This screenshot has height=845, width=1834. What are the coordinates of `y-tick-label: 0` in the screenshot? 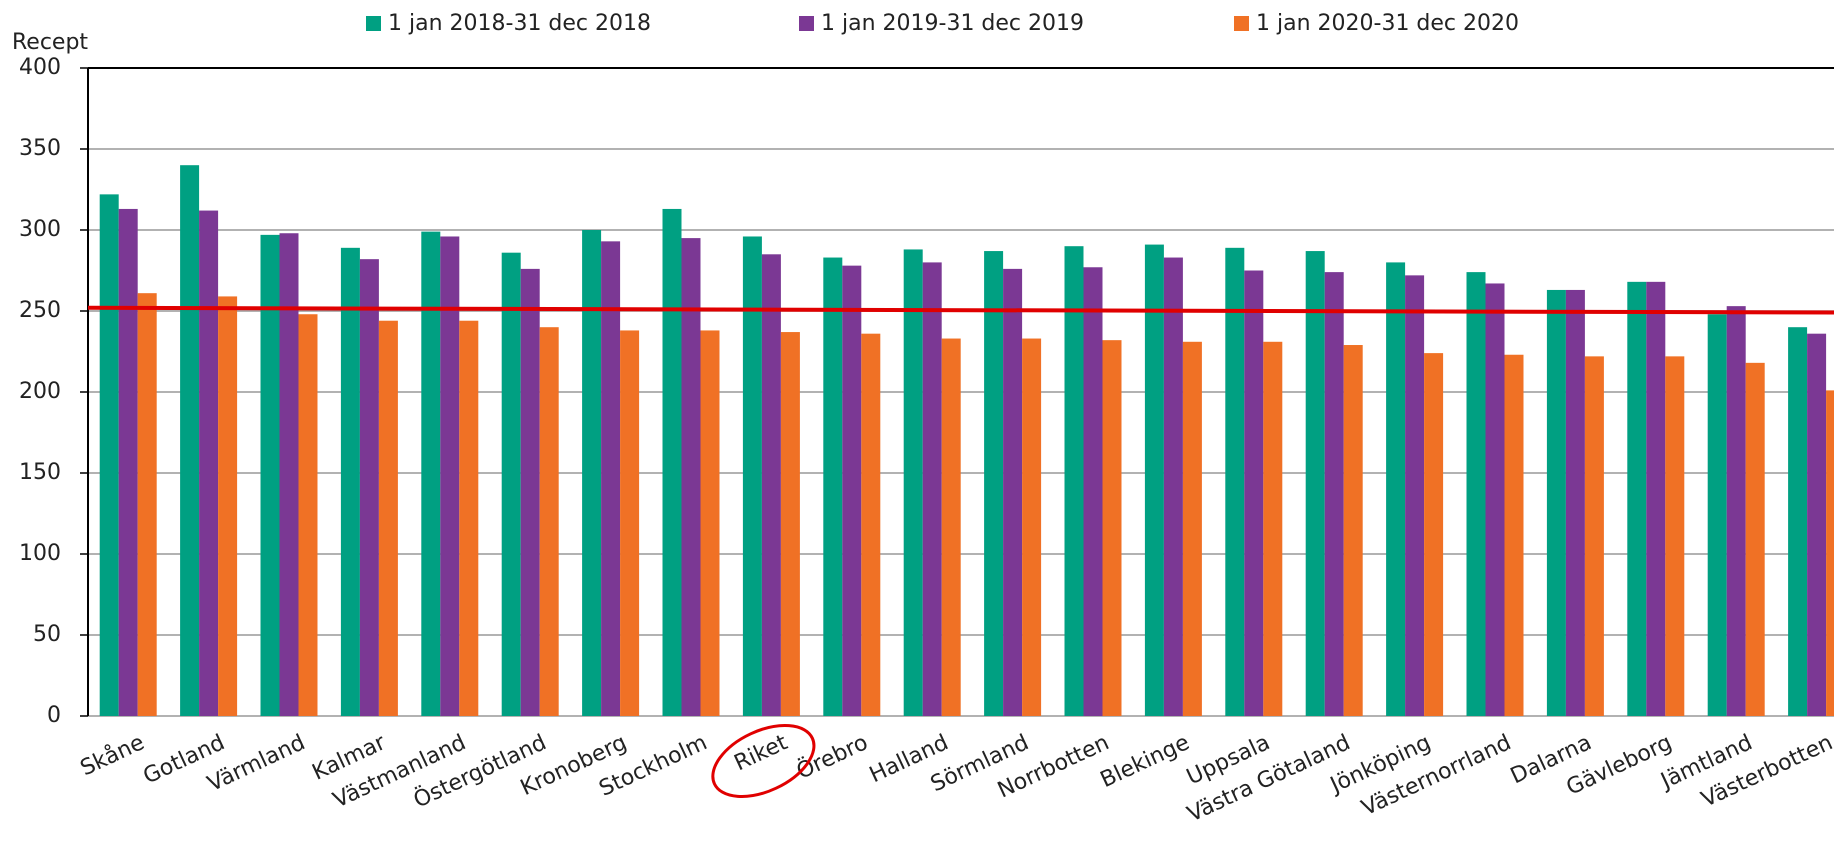 It's located at (54, 715).